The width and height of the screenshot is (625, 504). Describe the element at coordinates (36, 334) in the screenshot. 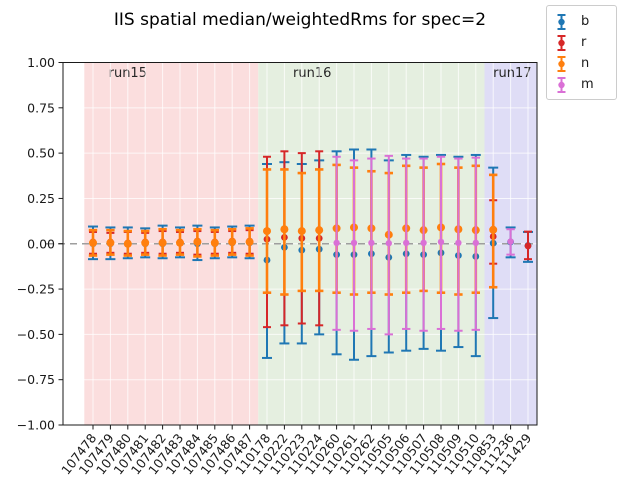

I see `y-tick-label: −0.50` at that location.